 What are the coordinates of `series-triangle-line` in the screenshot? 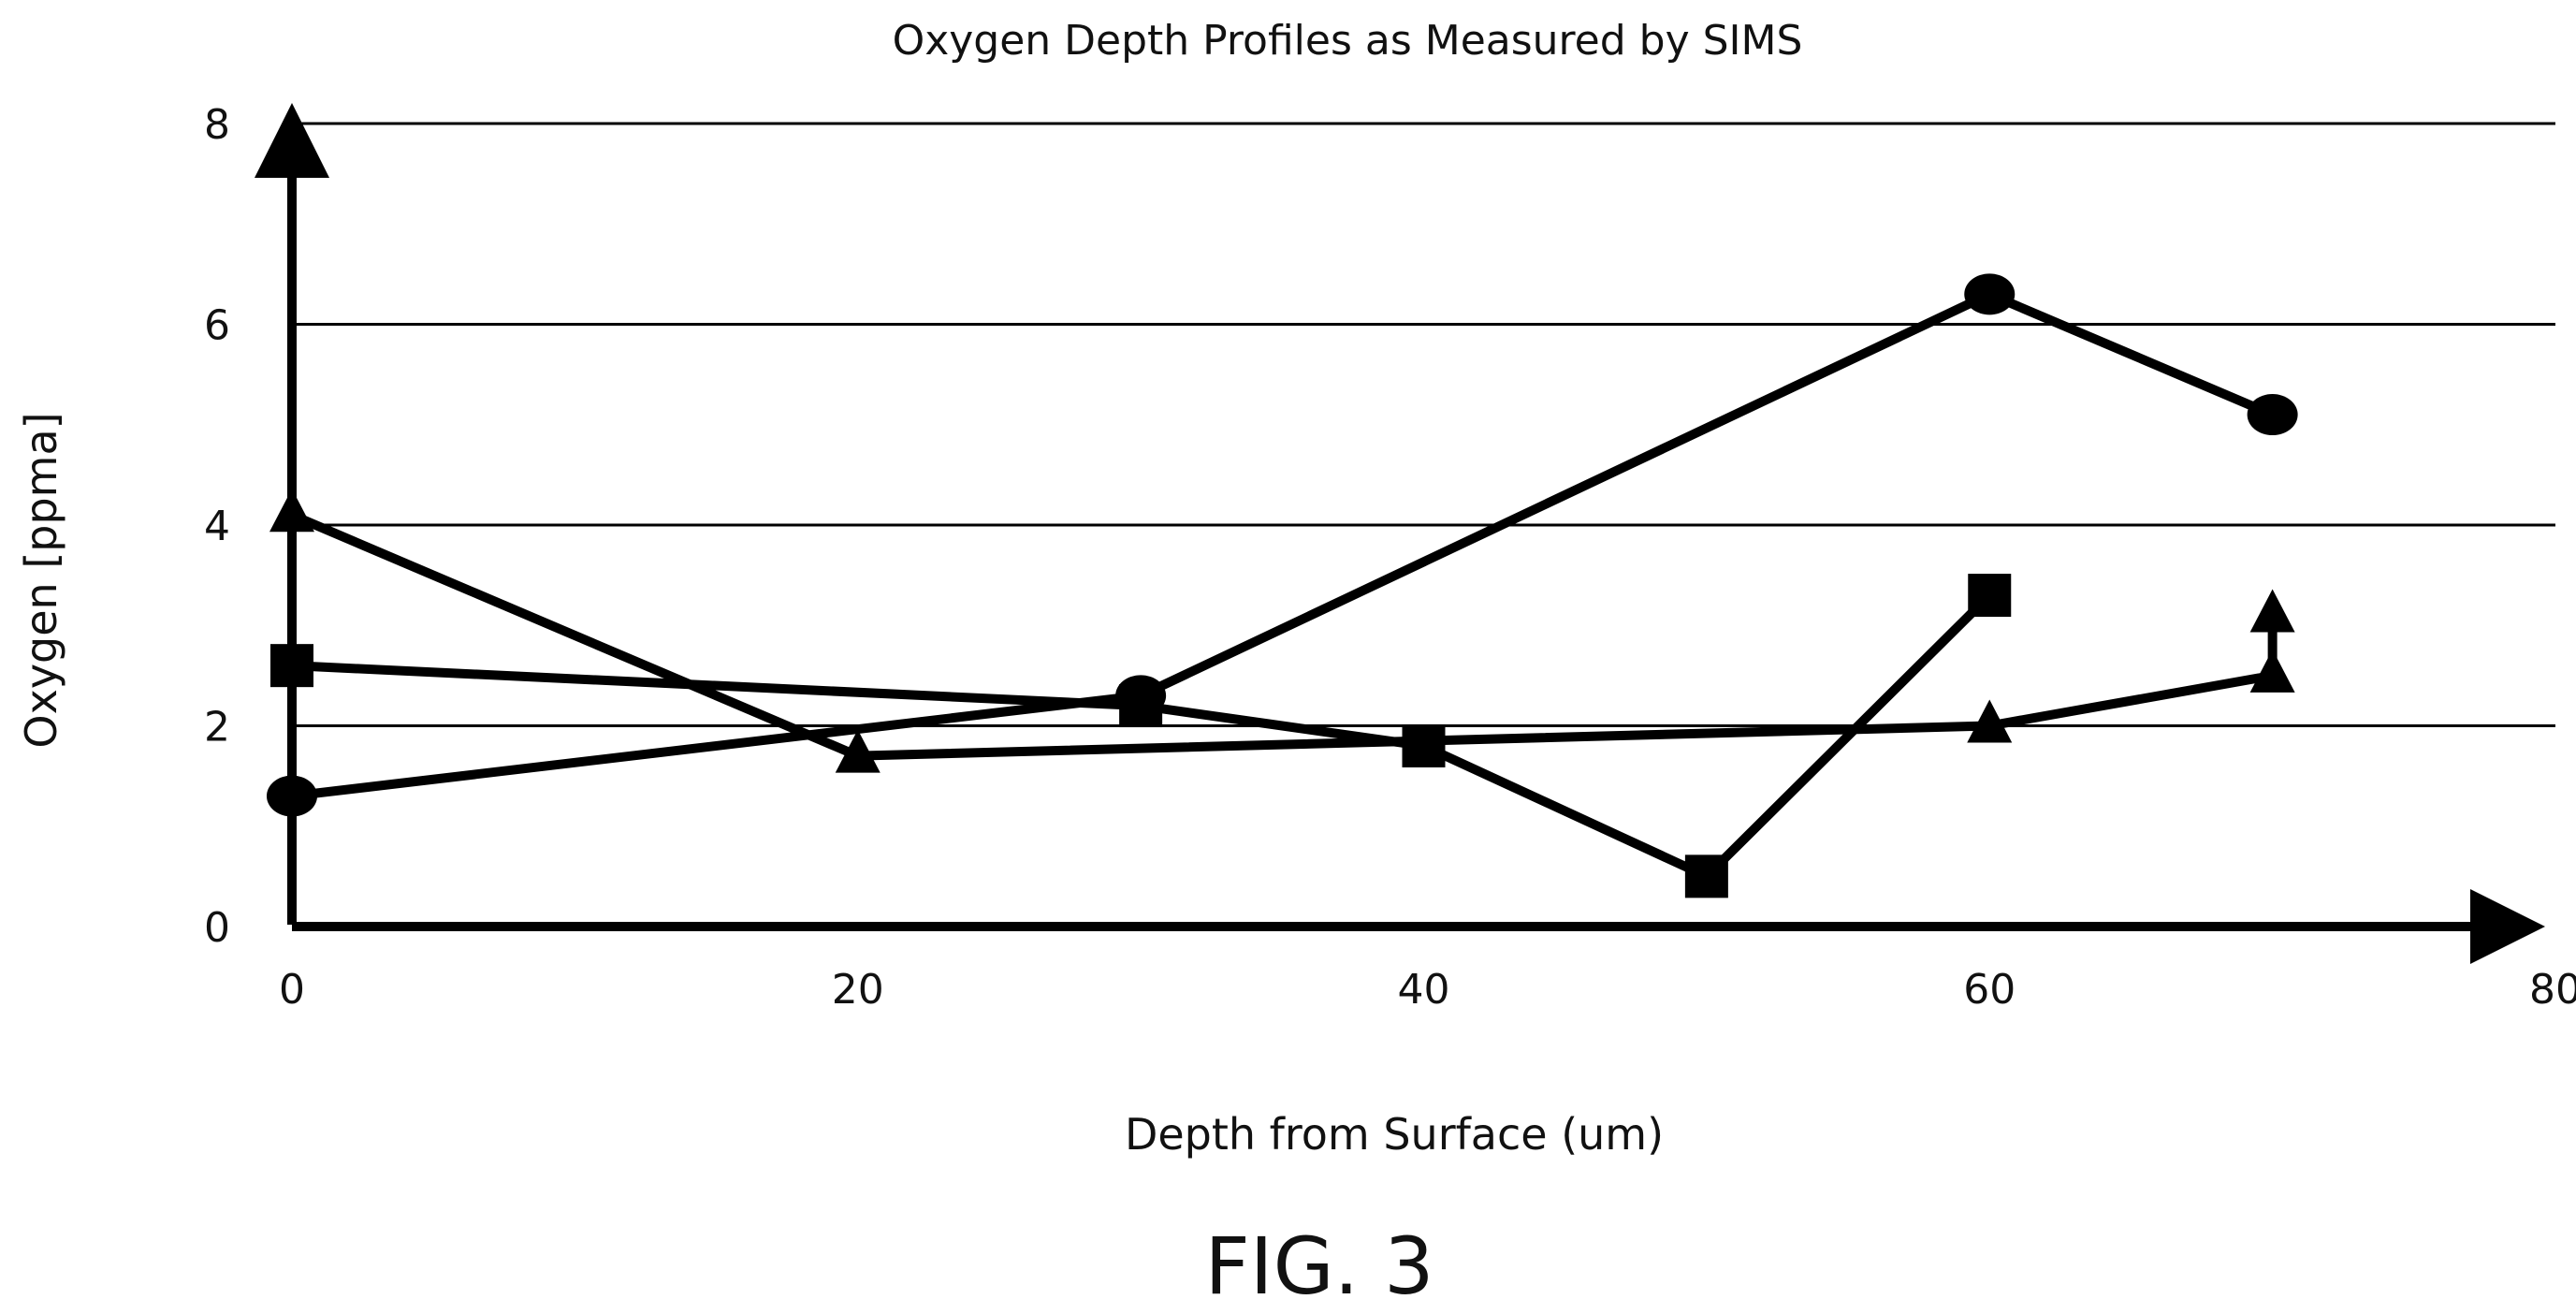 It's located at (1284, 635).